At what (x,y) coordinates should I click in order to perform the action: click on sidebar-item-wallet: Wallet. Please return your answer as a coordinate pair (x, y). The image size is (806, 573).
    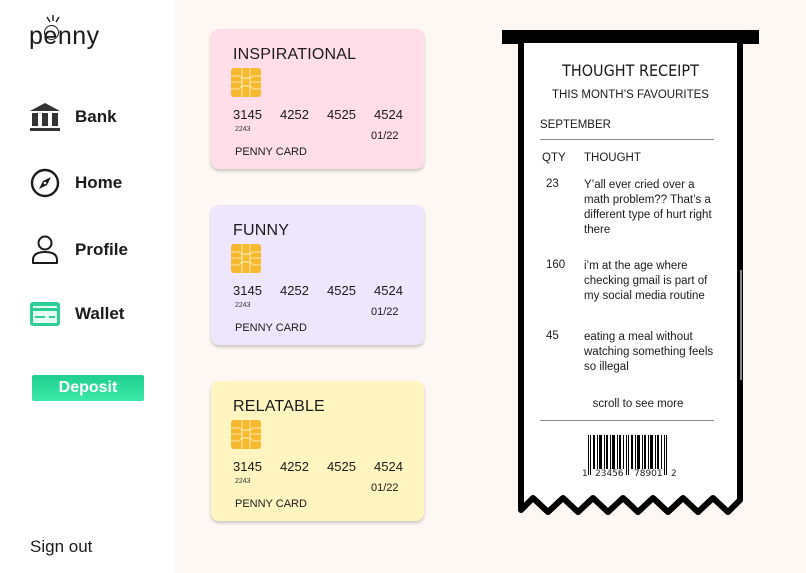
    Looking at the image, I should click on (76, 314).